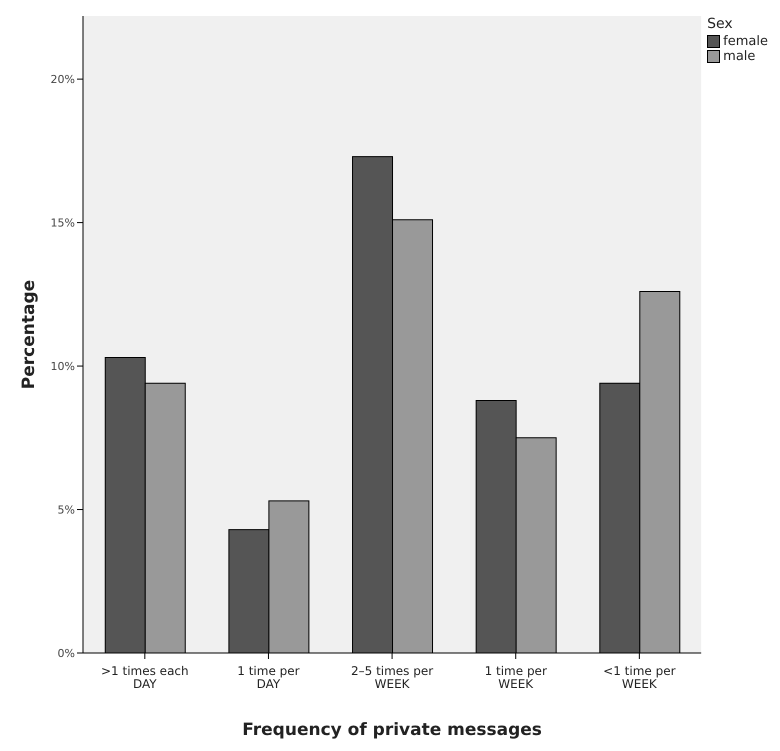 The image size is (780, 751). What do you see at coordinates (145, 677) in the screenshot?
I see `x-tick-label: >1 times each DAY` at bounding box center [145, 677].